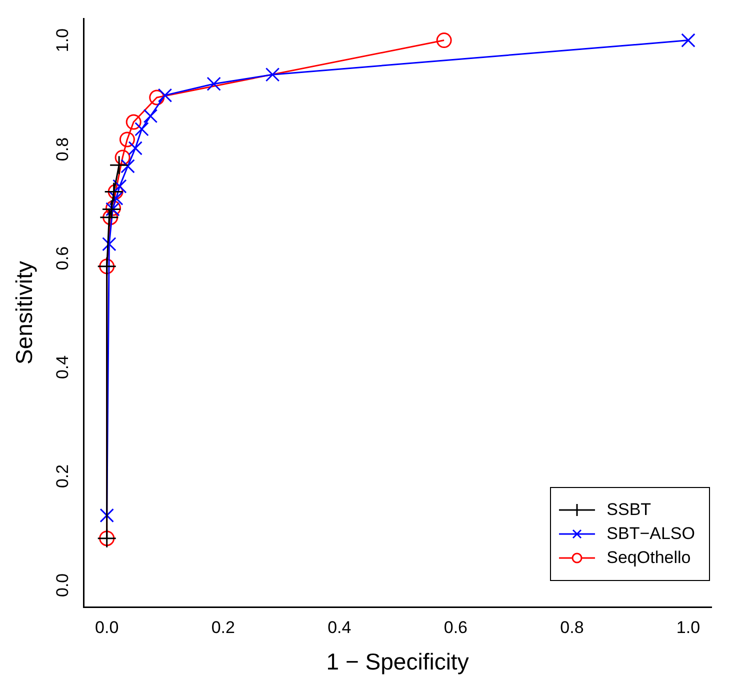 The height and width of the screenshot is (689, 730). Describe the element at coordinates (62, 476) in the screenshot. I see `y-tick-label: 0.2` at that location.